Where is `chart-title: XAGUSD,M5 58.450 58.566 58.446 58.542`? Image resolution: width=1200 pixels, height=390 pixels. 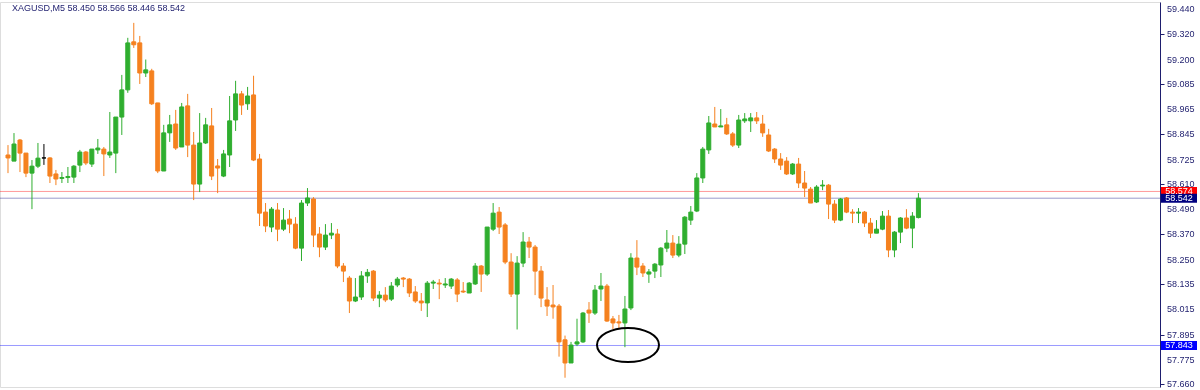
chart-title: XAGUSD,M5 58.450 58.566 58.446 58.542 is located at coordinates (99, 8).